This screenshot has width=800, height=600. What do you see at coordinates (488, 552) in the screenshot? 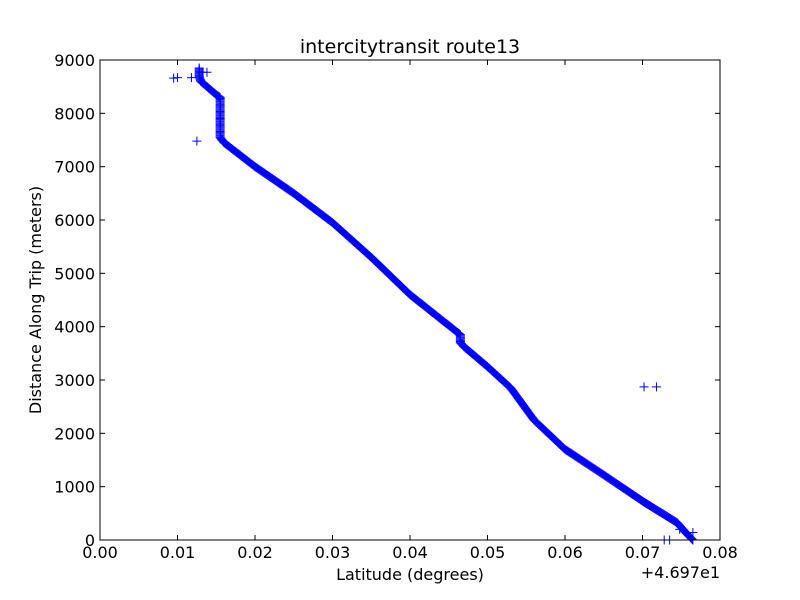
I see `x-tick-label: 0.05` at bounding box center [488, 552].